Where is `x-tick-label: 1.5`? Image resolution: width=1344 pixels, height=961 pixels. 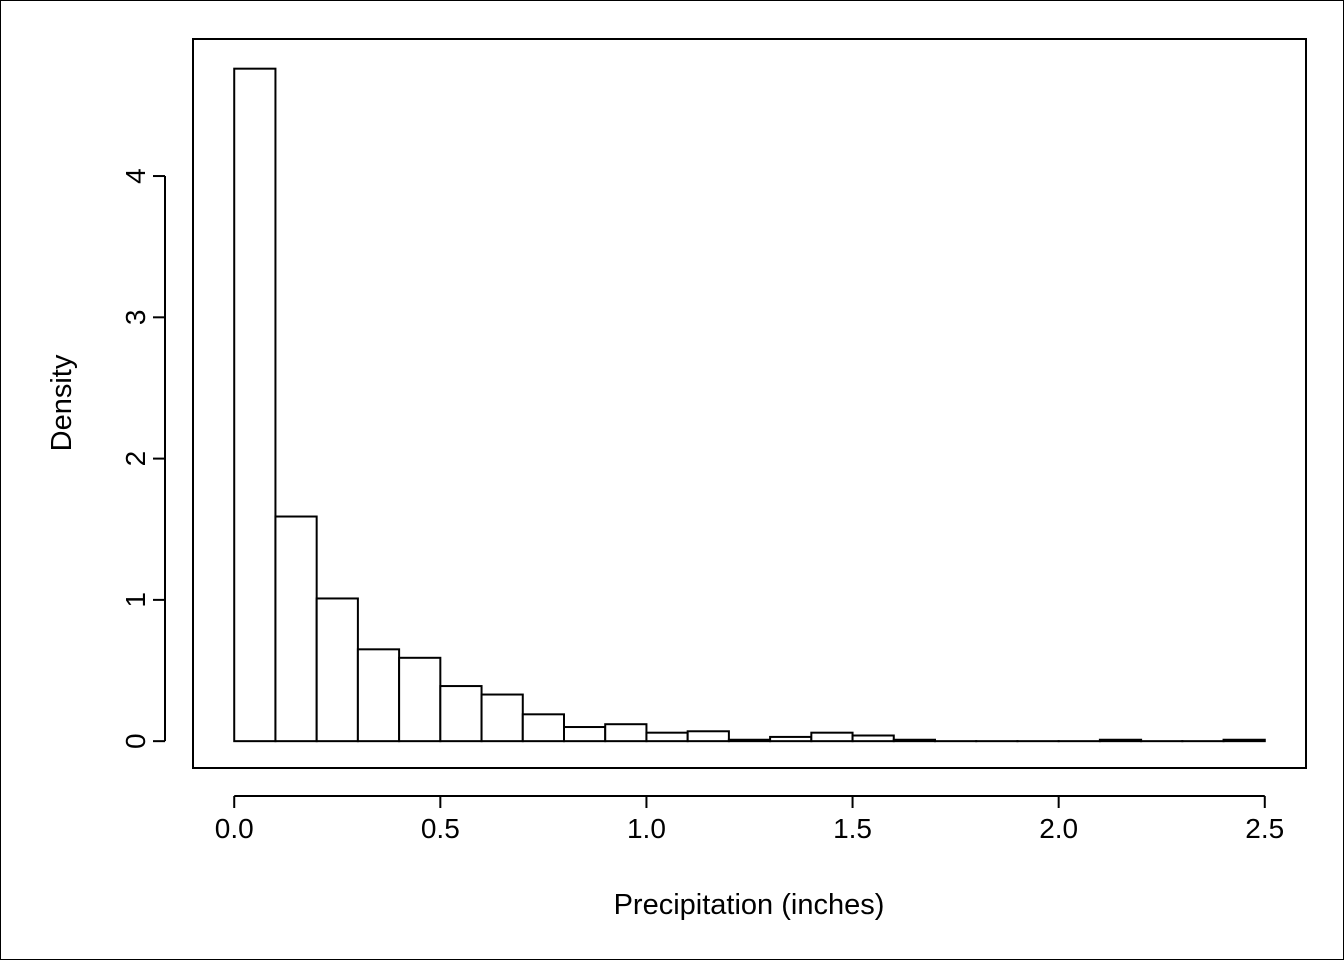 x-tick-label: 1.5 is located at coordinates (852, 828).